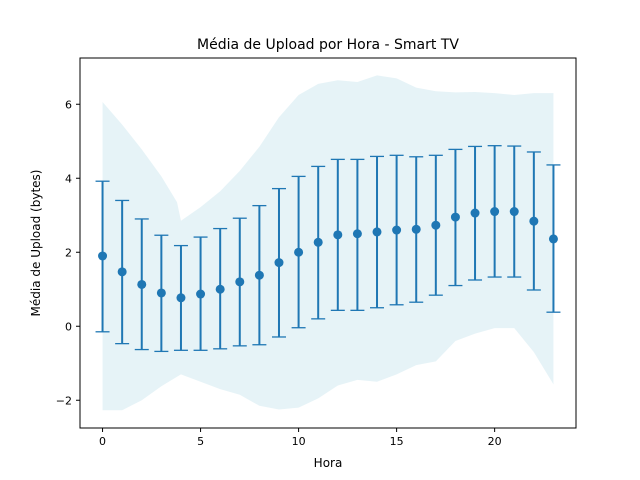 The image size is (640, 480). I want to click on y-tick-label: 4, so click(68, 178).